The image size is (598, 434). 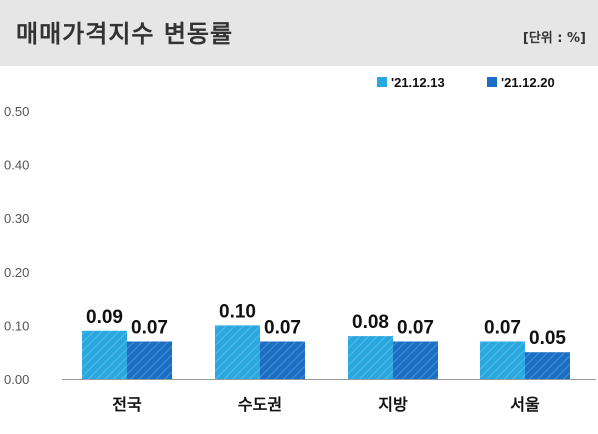 I want to click on legend-label-2: '21.12.20, so click(x=528, y=82).